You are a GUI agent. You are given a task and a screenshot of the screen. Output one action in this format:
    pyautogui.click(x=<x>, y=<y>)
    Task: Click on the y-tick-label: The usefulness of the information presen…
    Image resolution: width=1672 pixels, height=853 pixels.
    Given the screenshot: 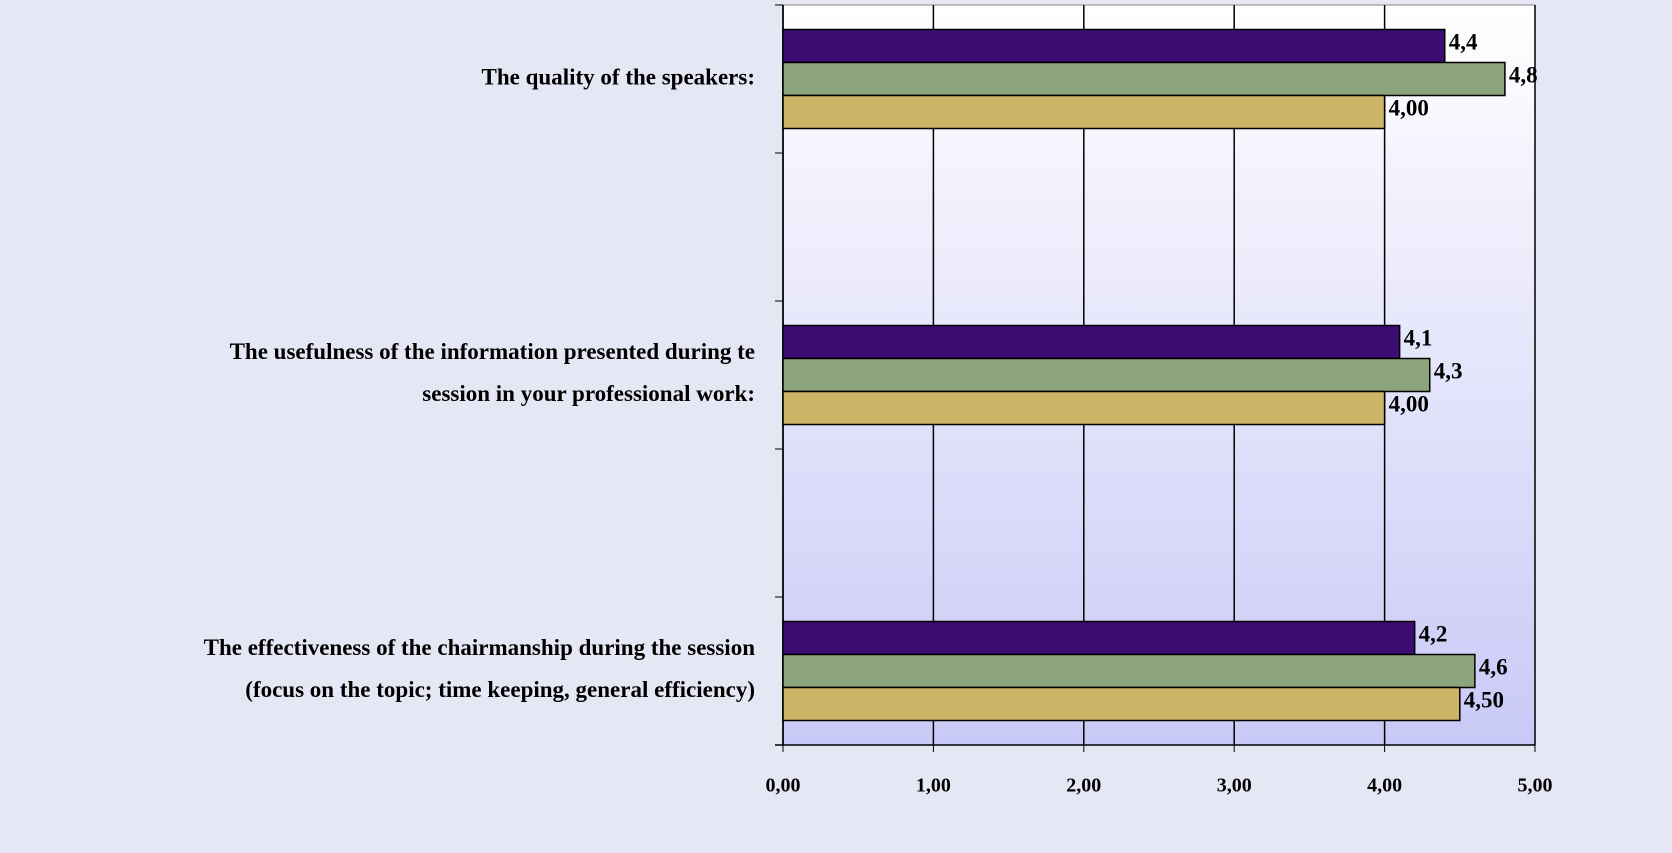 What is the action you would take?
    pyautogui.click(x=492, y=372)
    